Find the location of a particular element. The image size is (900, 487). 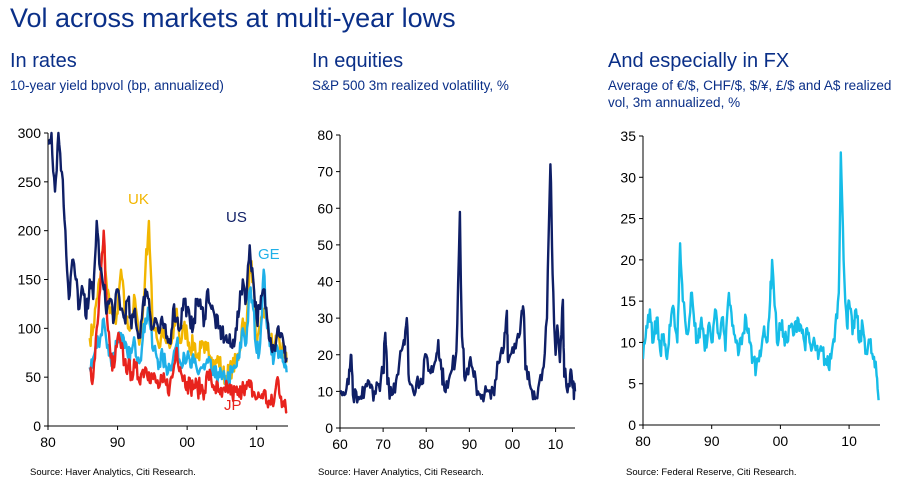

fx-series-fx-realized-vol-average is located at coordinates (761, 276).